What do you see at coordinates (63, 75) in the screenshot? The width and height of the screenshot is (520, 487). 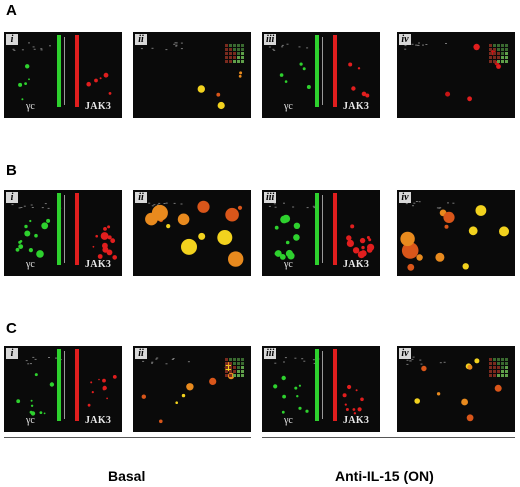 I see `panel-a-i: i γc JAK3` at bounding box center [63, 75].